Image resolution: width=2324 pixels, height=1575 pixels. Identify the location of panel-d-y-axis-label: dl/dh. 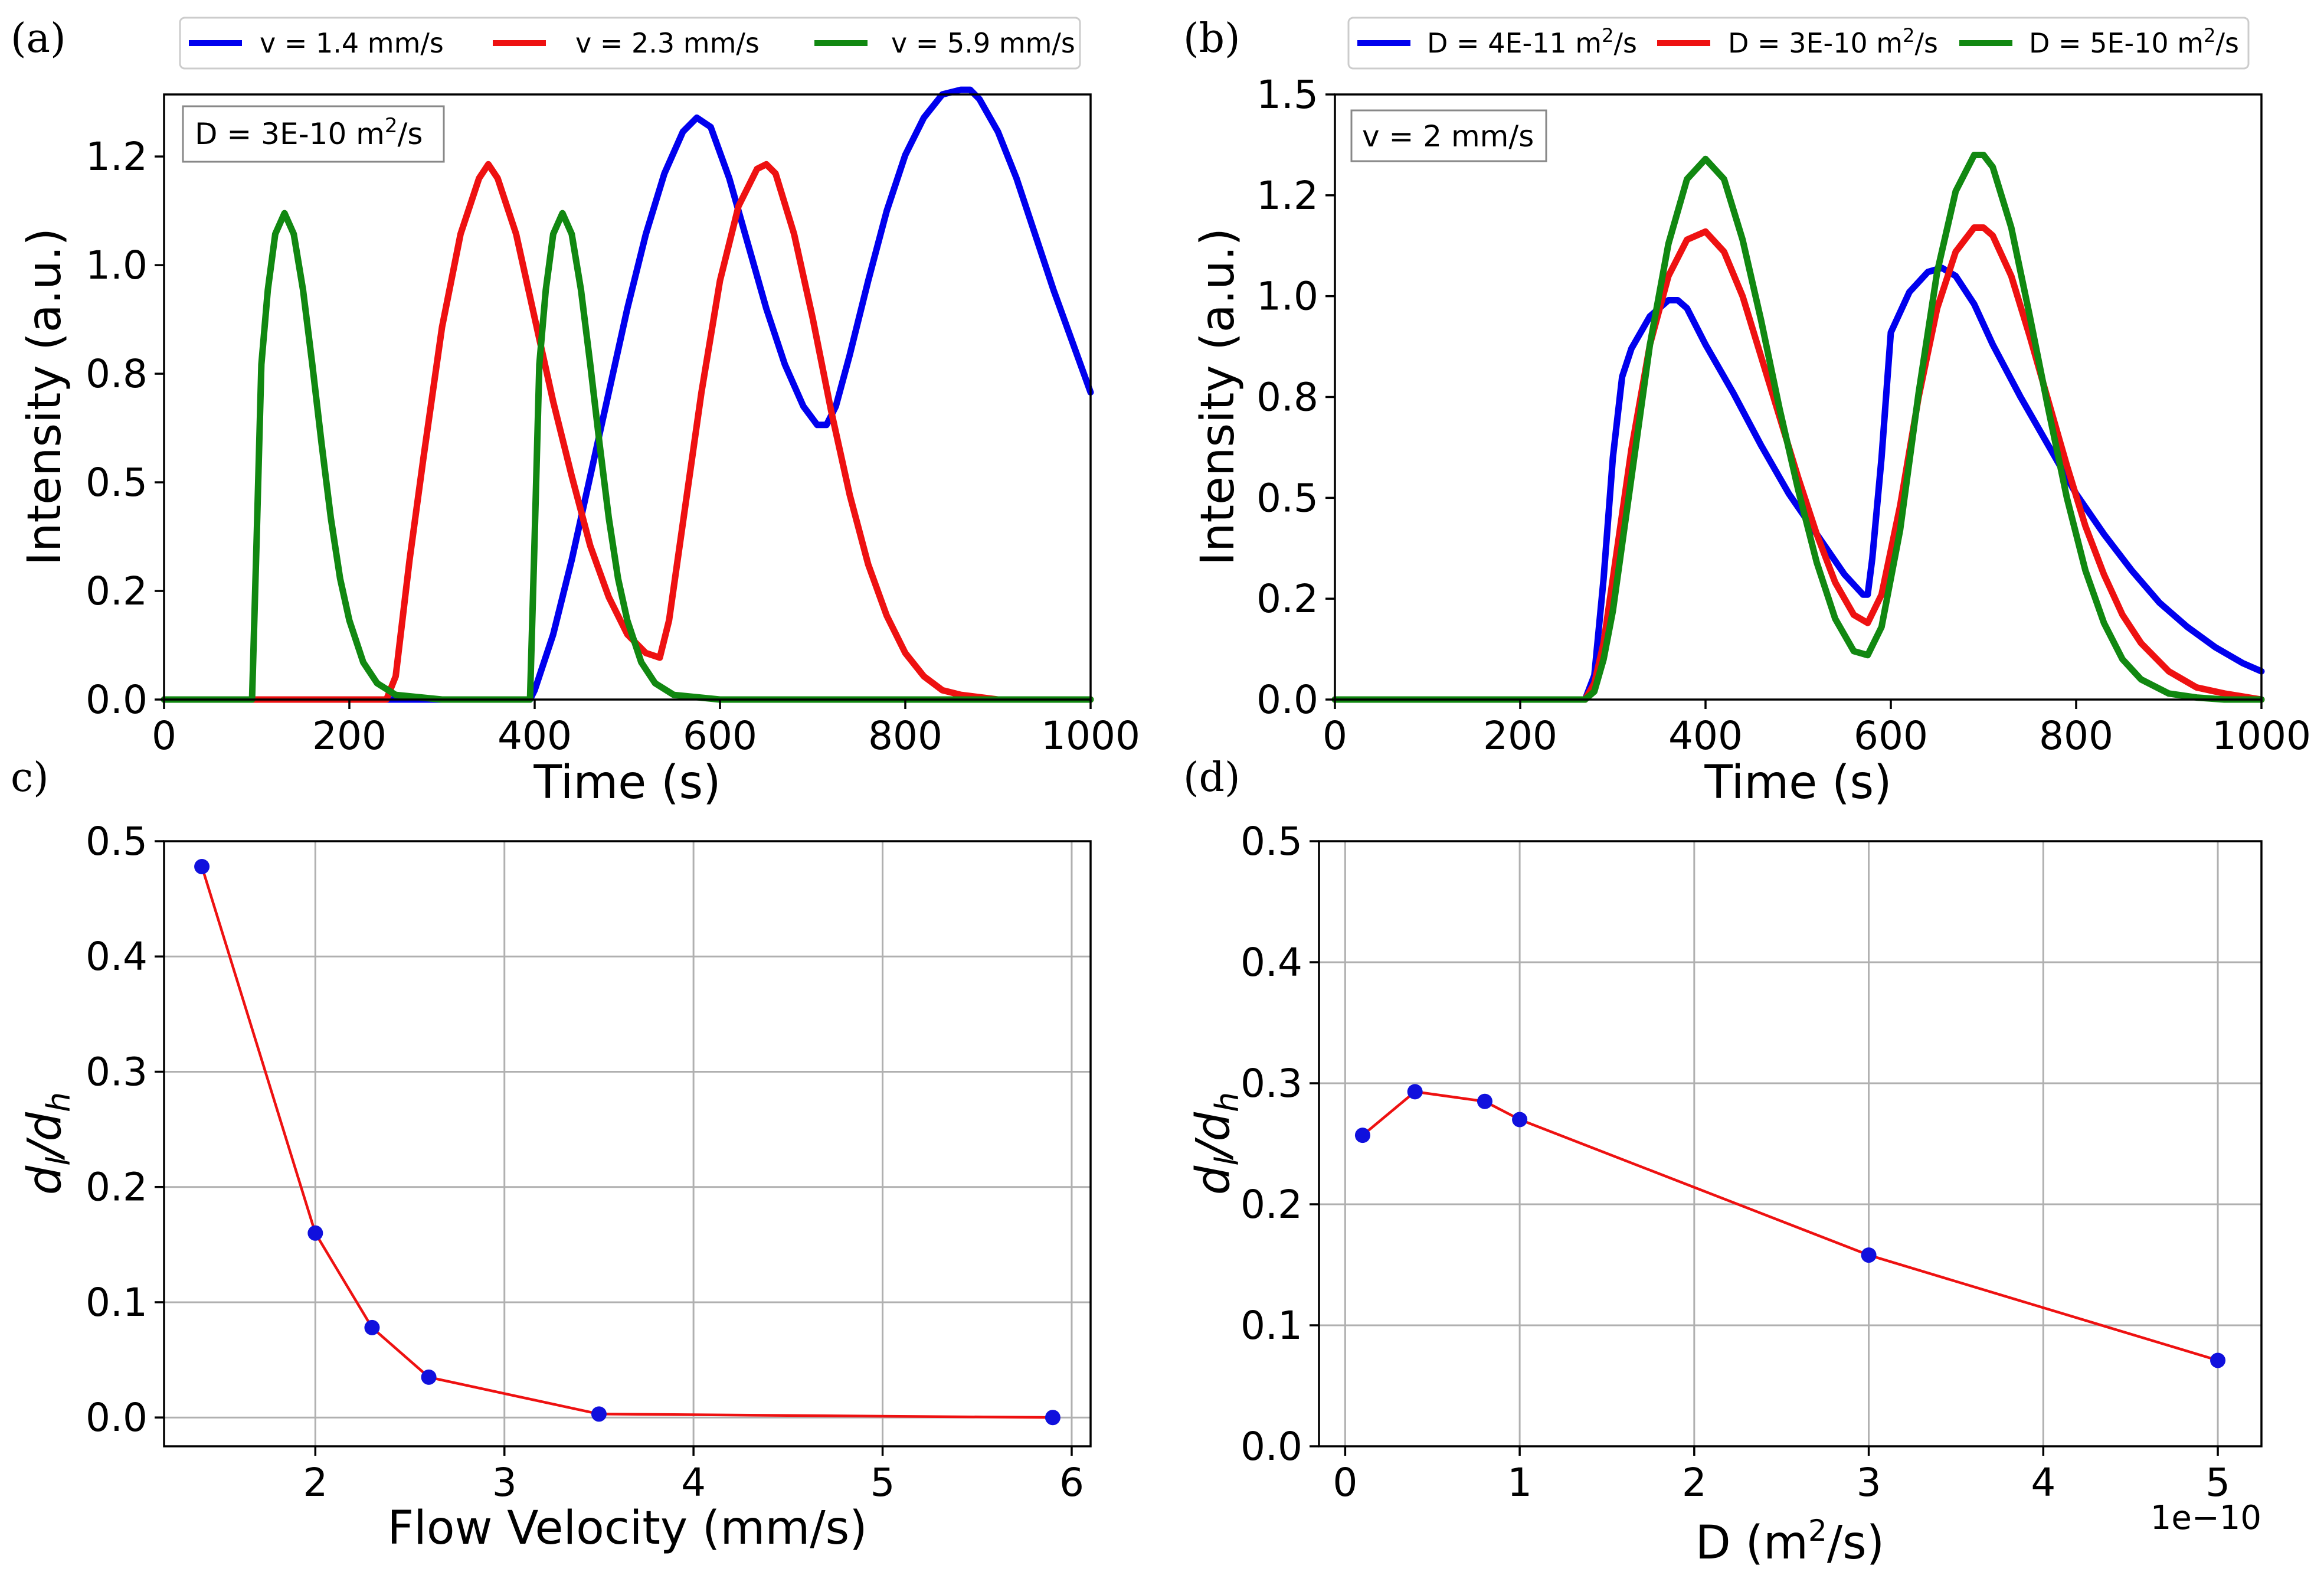
(1217, 1143).